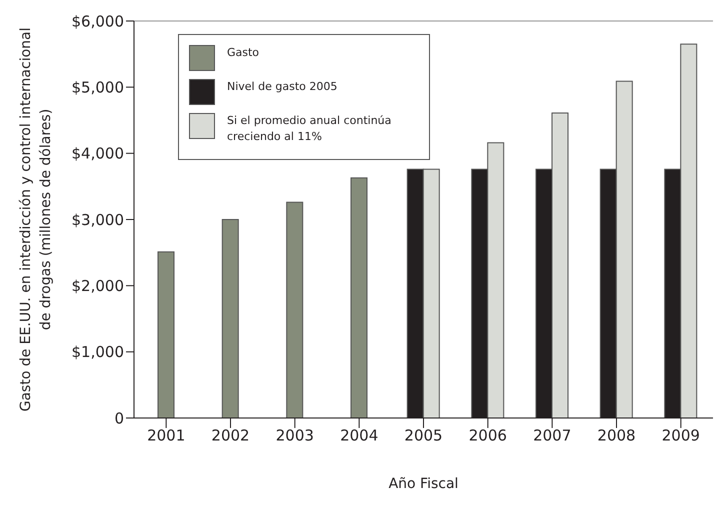 The image size is (717, 518). I want to click on x-tick-label: 2009, so click(681, 435).